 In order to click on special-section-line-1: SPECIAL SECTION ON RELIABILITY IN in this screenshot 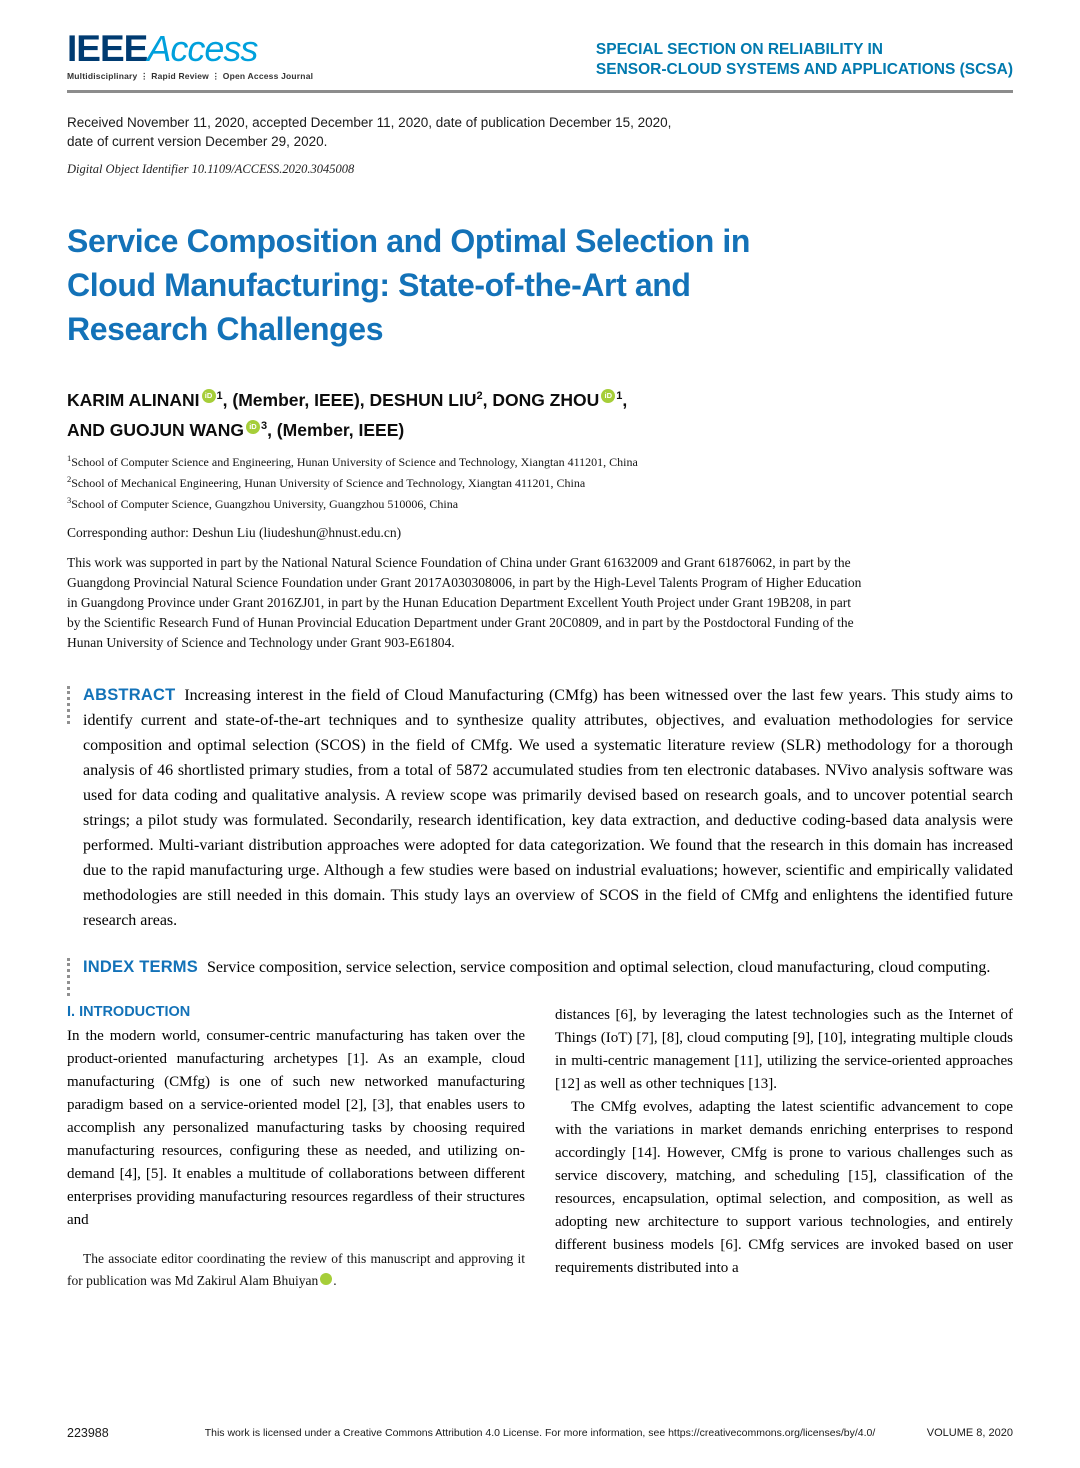, I will do `click(739, 49)`.